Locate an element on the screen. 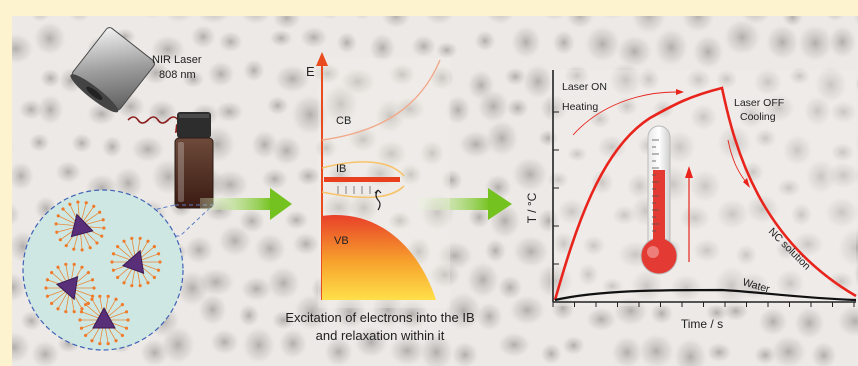 The image size is (858, 366). energy-axis-label: E is located at coordinates (310, 71).